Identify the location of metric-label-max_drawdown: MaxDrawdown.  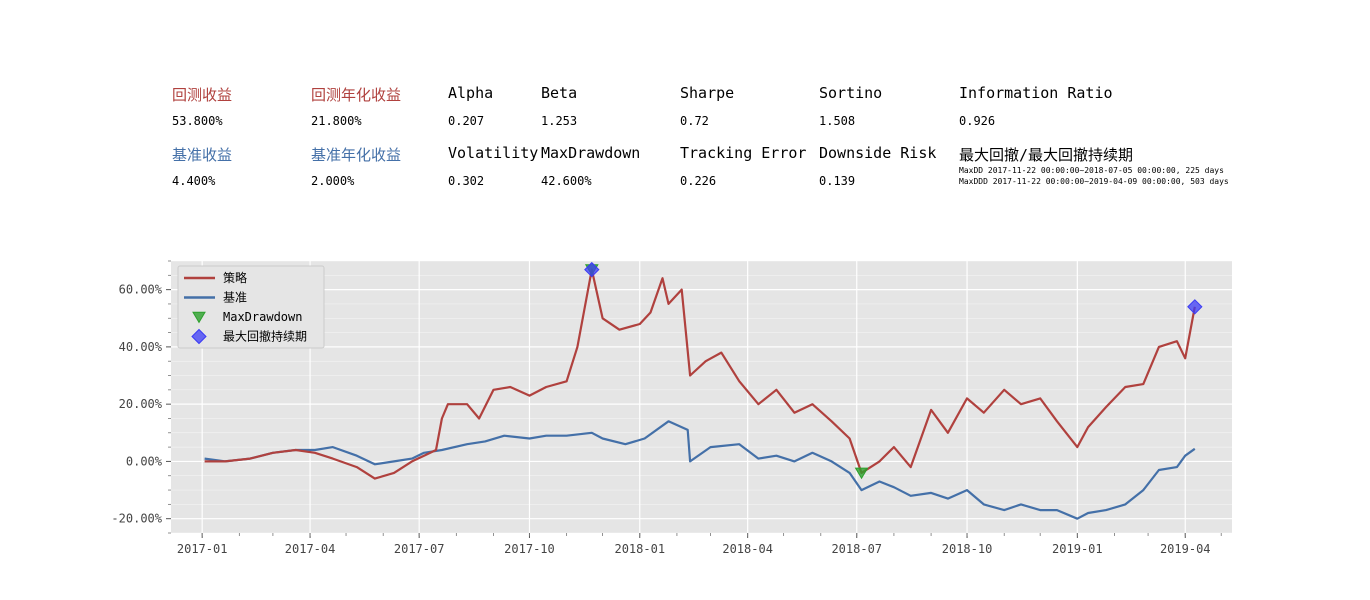
(591, 153).